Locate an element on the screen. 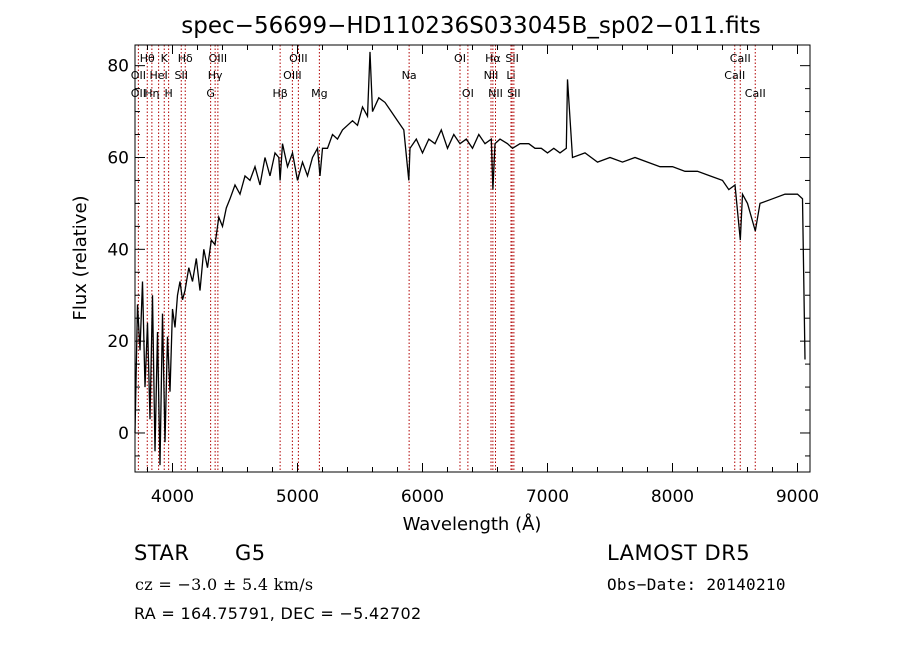  line-marker-label: OII is located at coordinates (138, 75).